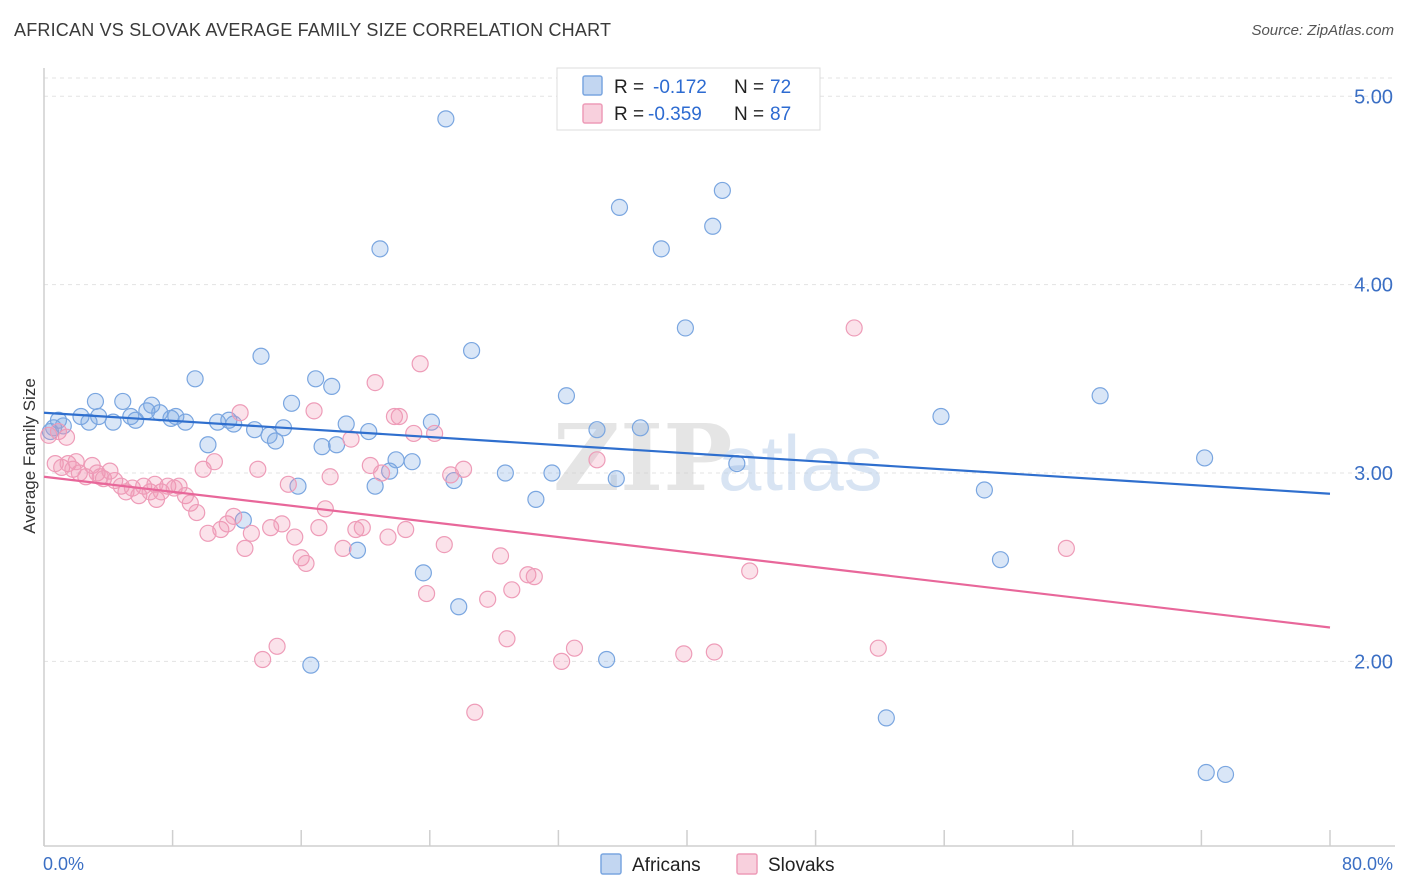 This screenshot has width=1406, height=892. What do you see at coordinates (1367, 864) in the screenshot?
I see `x-tick-label-max: 80.0%` at bounding box center [1367, 864].